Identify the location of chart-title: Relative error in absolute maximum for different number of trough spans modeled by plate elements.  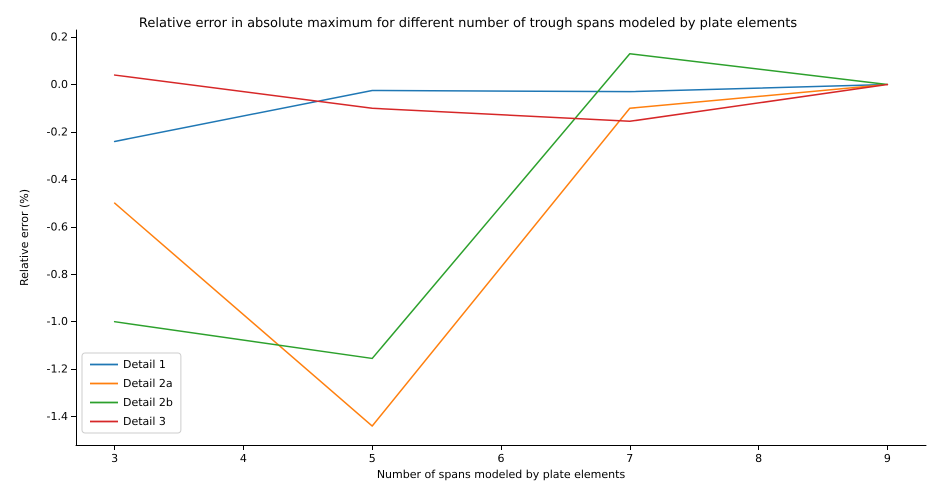
(468, 23).